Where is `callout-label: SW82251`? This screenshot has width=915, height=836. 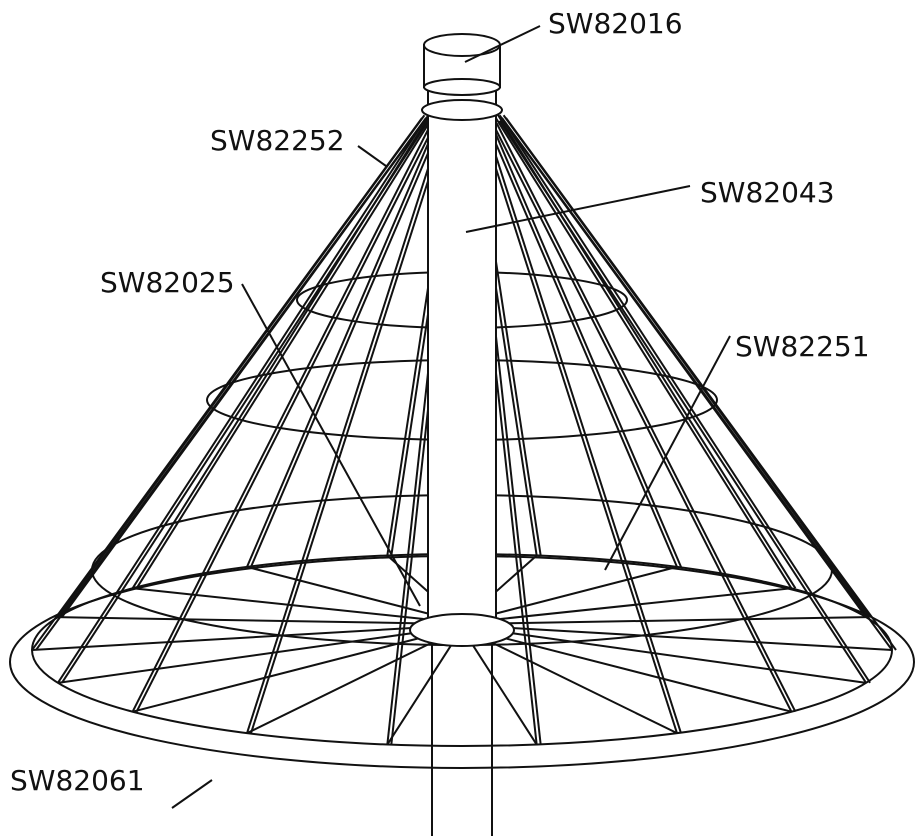
callout-label: SW82251 is located at coordinates (802, 346).